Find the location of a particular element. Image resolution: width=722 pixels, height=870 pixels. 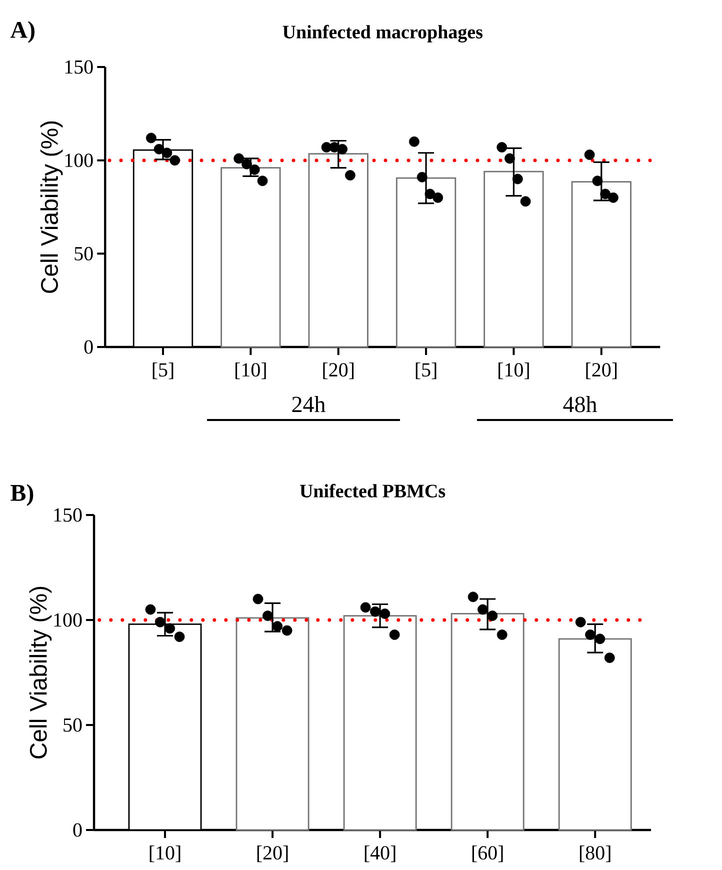

x-tick-label: [80] is located at coordinates (595, 854).